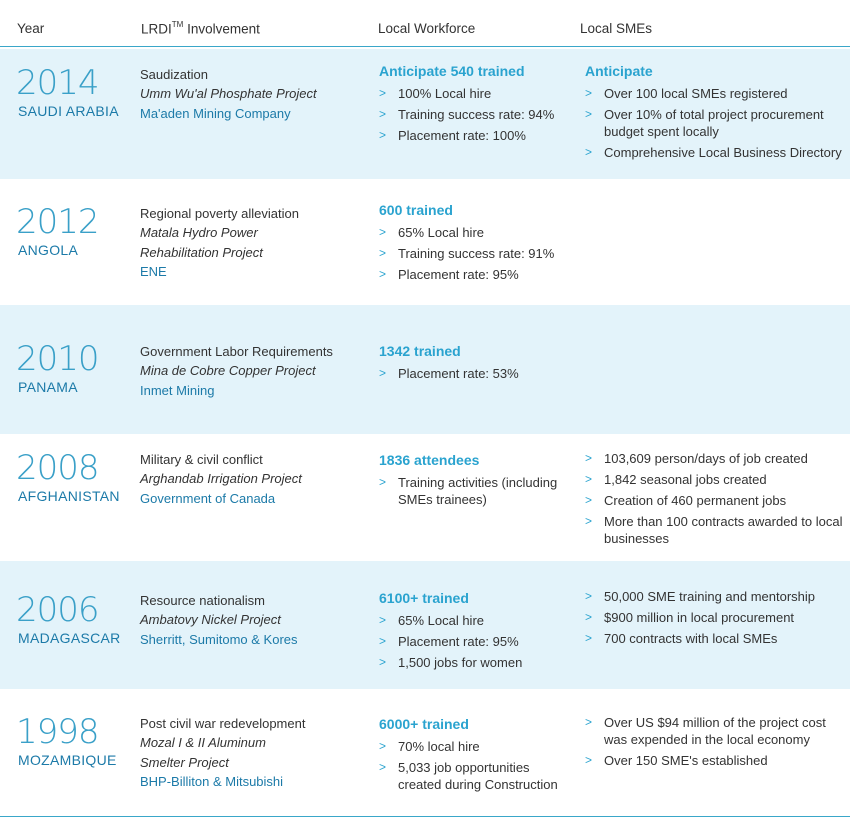 This screenshot has width=850, height=817. I want to click on list-item-text: 70% local hire, so click(439, 746).